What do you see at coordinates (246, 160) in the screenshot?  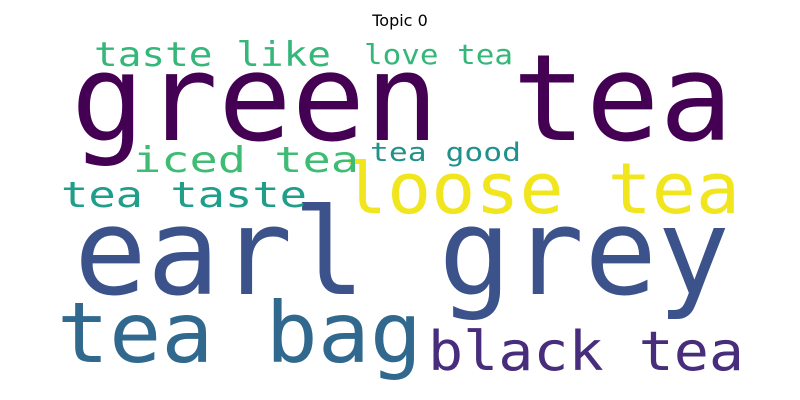 I see `word-iced-tea: iced tea` at bounding box center [246, 160].